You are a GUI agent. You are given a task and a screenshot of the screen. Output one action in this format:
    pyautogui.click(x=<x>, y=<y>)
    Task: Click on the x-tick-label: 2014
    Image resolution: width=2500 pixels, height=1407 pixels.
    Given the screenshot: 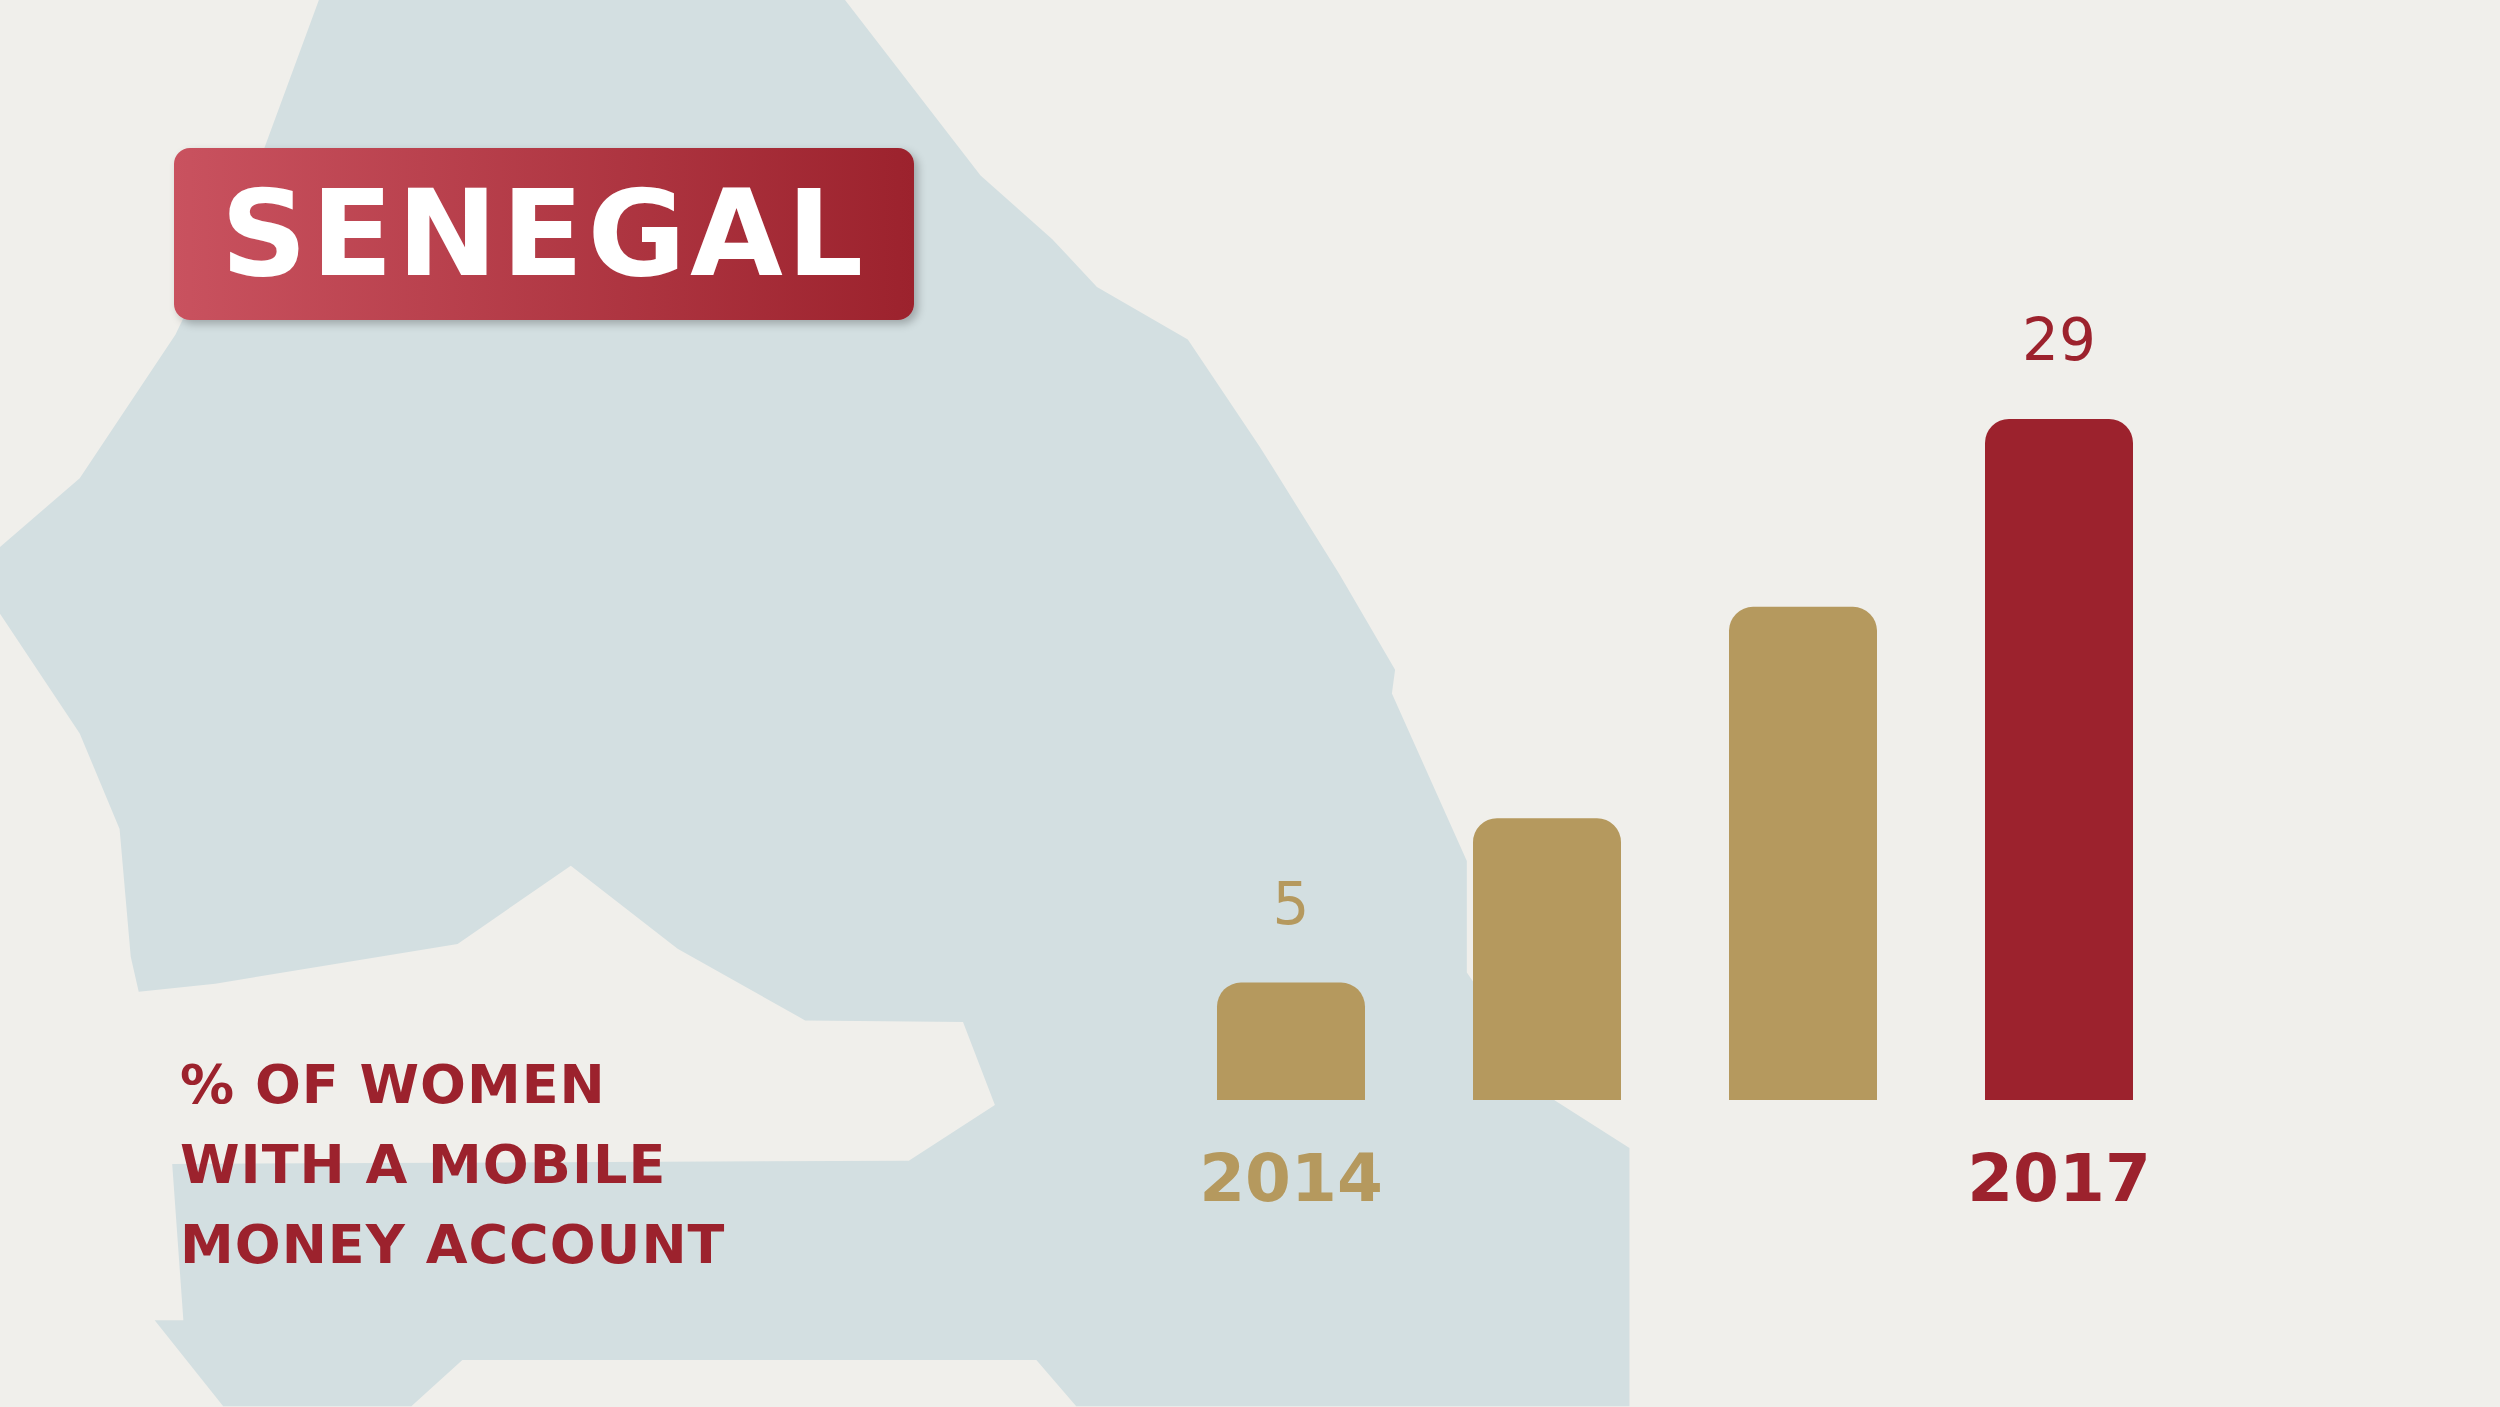 What is the action you would take?
    pyautogui.click(x=1291, y=1178)
    